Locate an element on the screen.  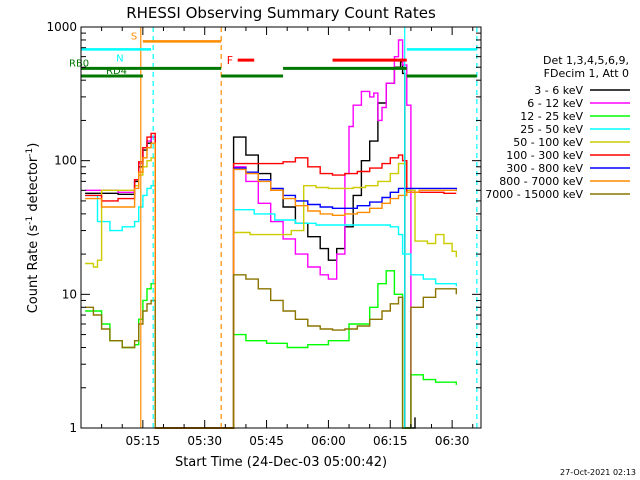
rbo-label-rd4: RD4 is located at coordinates (116, 71).